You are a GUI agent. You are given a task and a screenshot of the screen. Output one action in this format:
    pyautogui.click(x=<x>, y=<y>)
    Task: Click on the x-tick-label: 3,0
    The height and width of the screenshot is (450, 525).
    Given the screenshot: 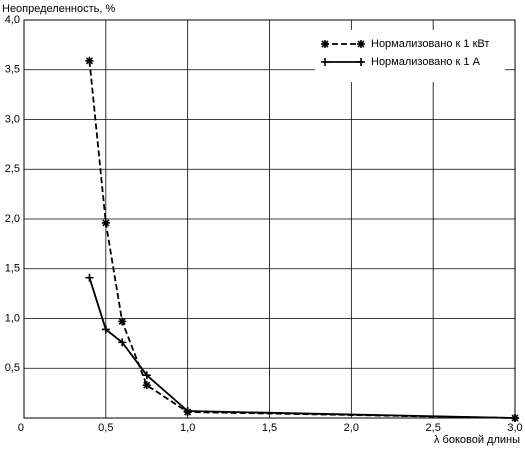 What is the action you would take?
    pyautogui.click(x=514, y=428)
    